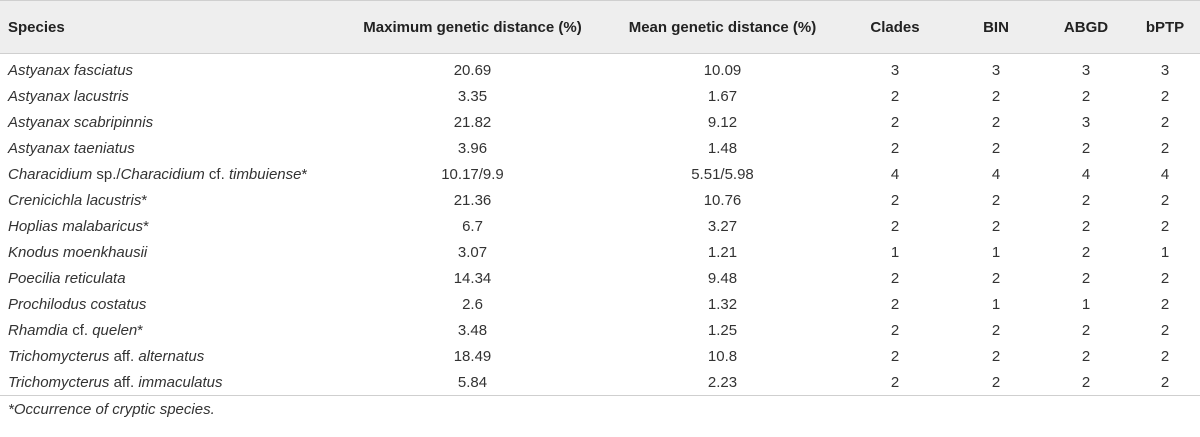 Image resolution: width=1200 pixels, height=437 pixels. I want to click on cell-species: Poecilia reticulata, so click(170, 278).